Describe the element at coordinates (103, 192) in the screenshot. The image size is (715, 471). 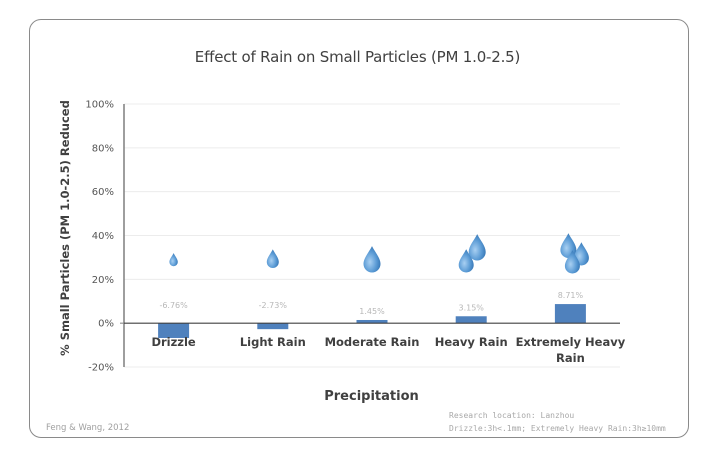
I see `y-tick-label: 60%` at that location.